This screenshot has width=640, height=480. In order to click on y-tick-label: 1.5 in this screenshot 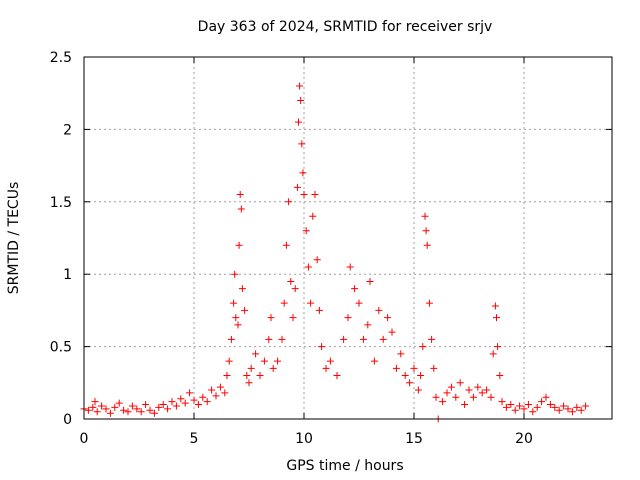, I will do `click(61, 203)`.